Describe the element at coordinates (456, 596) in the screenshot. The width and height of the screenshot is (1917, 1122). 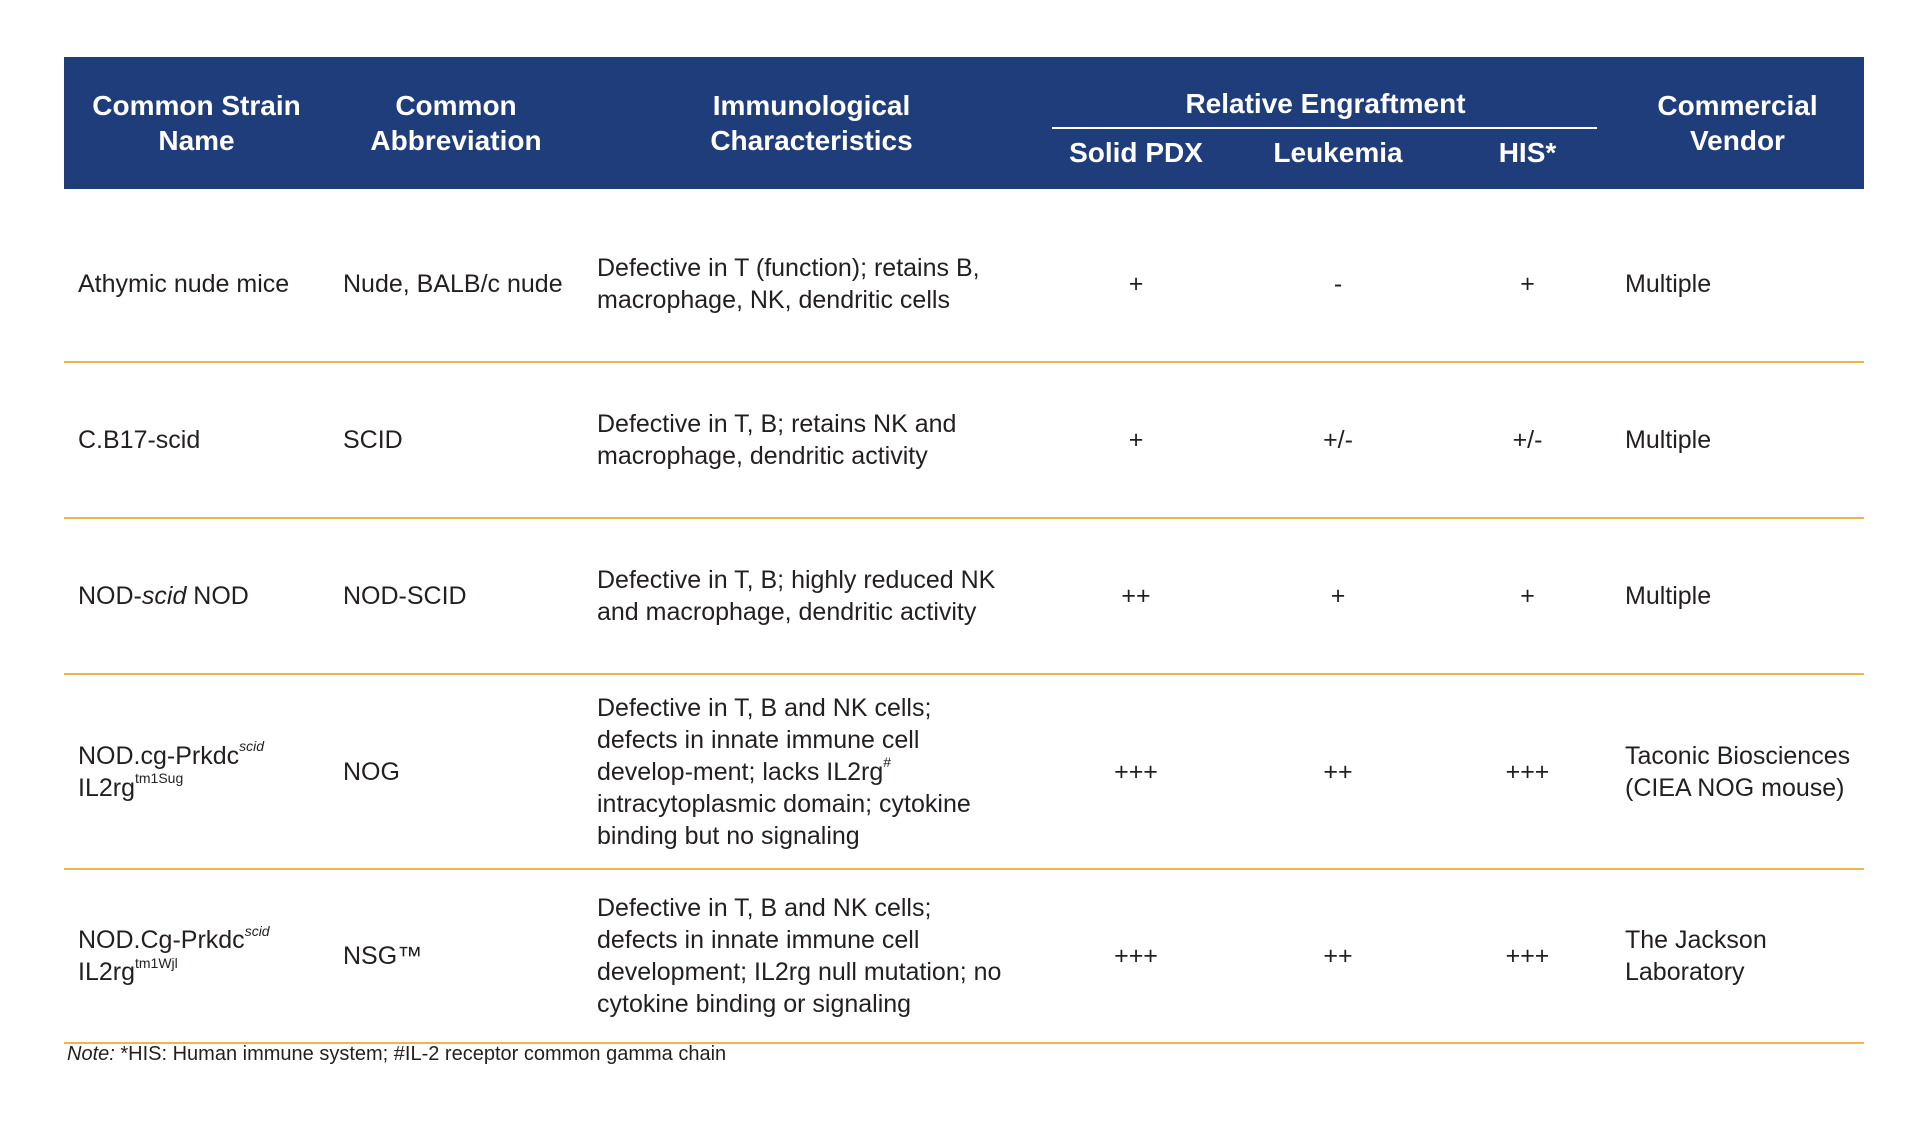
I see `cell-abbreviation: NOD-SCID` at that location.